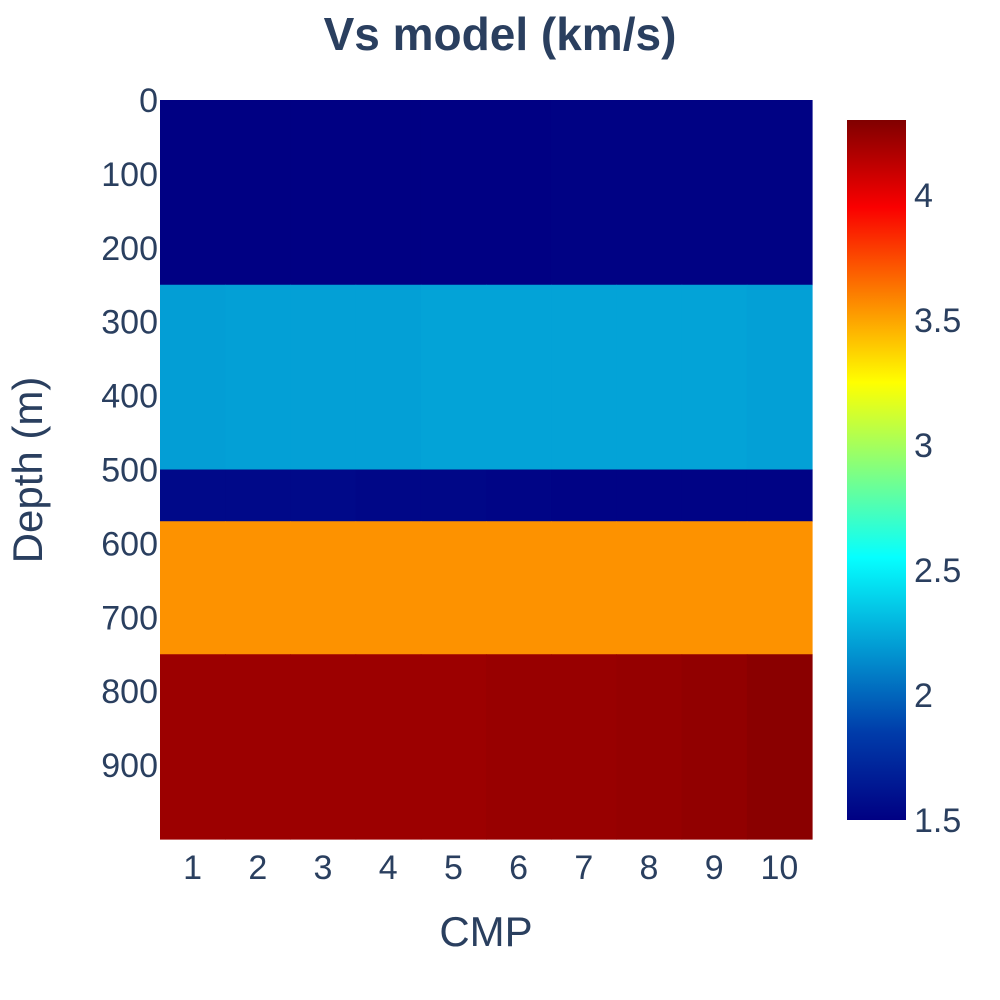 This screenshot has width=1000, height=1000. What do you see at coordinates (500, 34) in the screenshot?
I see `chart-title: Vs model (km/s)` at bounding box center [500, 34].